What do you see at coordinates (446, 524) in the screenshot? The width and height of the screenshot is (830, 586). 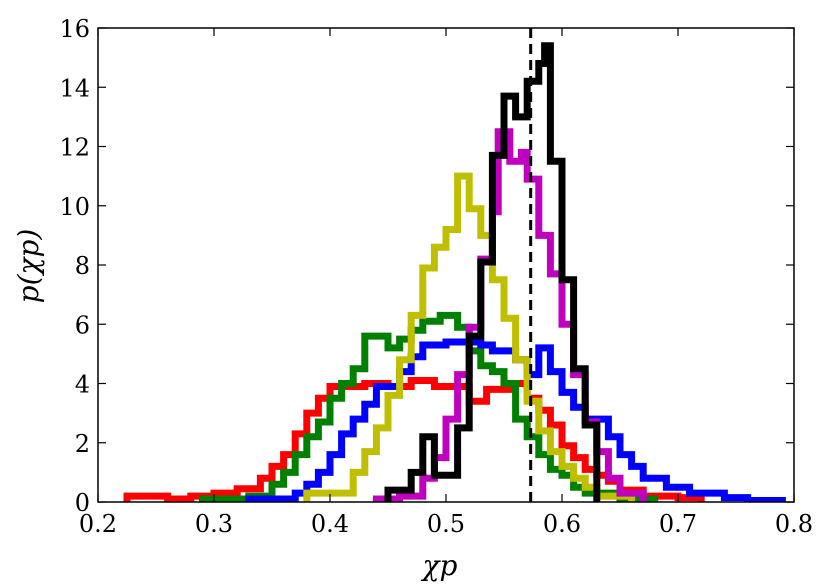 I see `x-tick-label: 0.5` at bounding box center [446, 524].